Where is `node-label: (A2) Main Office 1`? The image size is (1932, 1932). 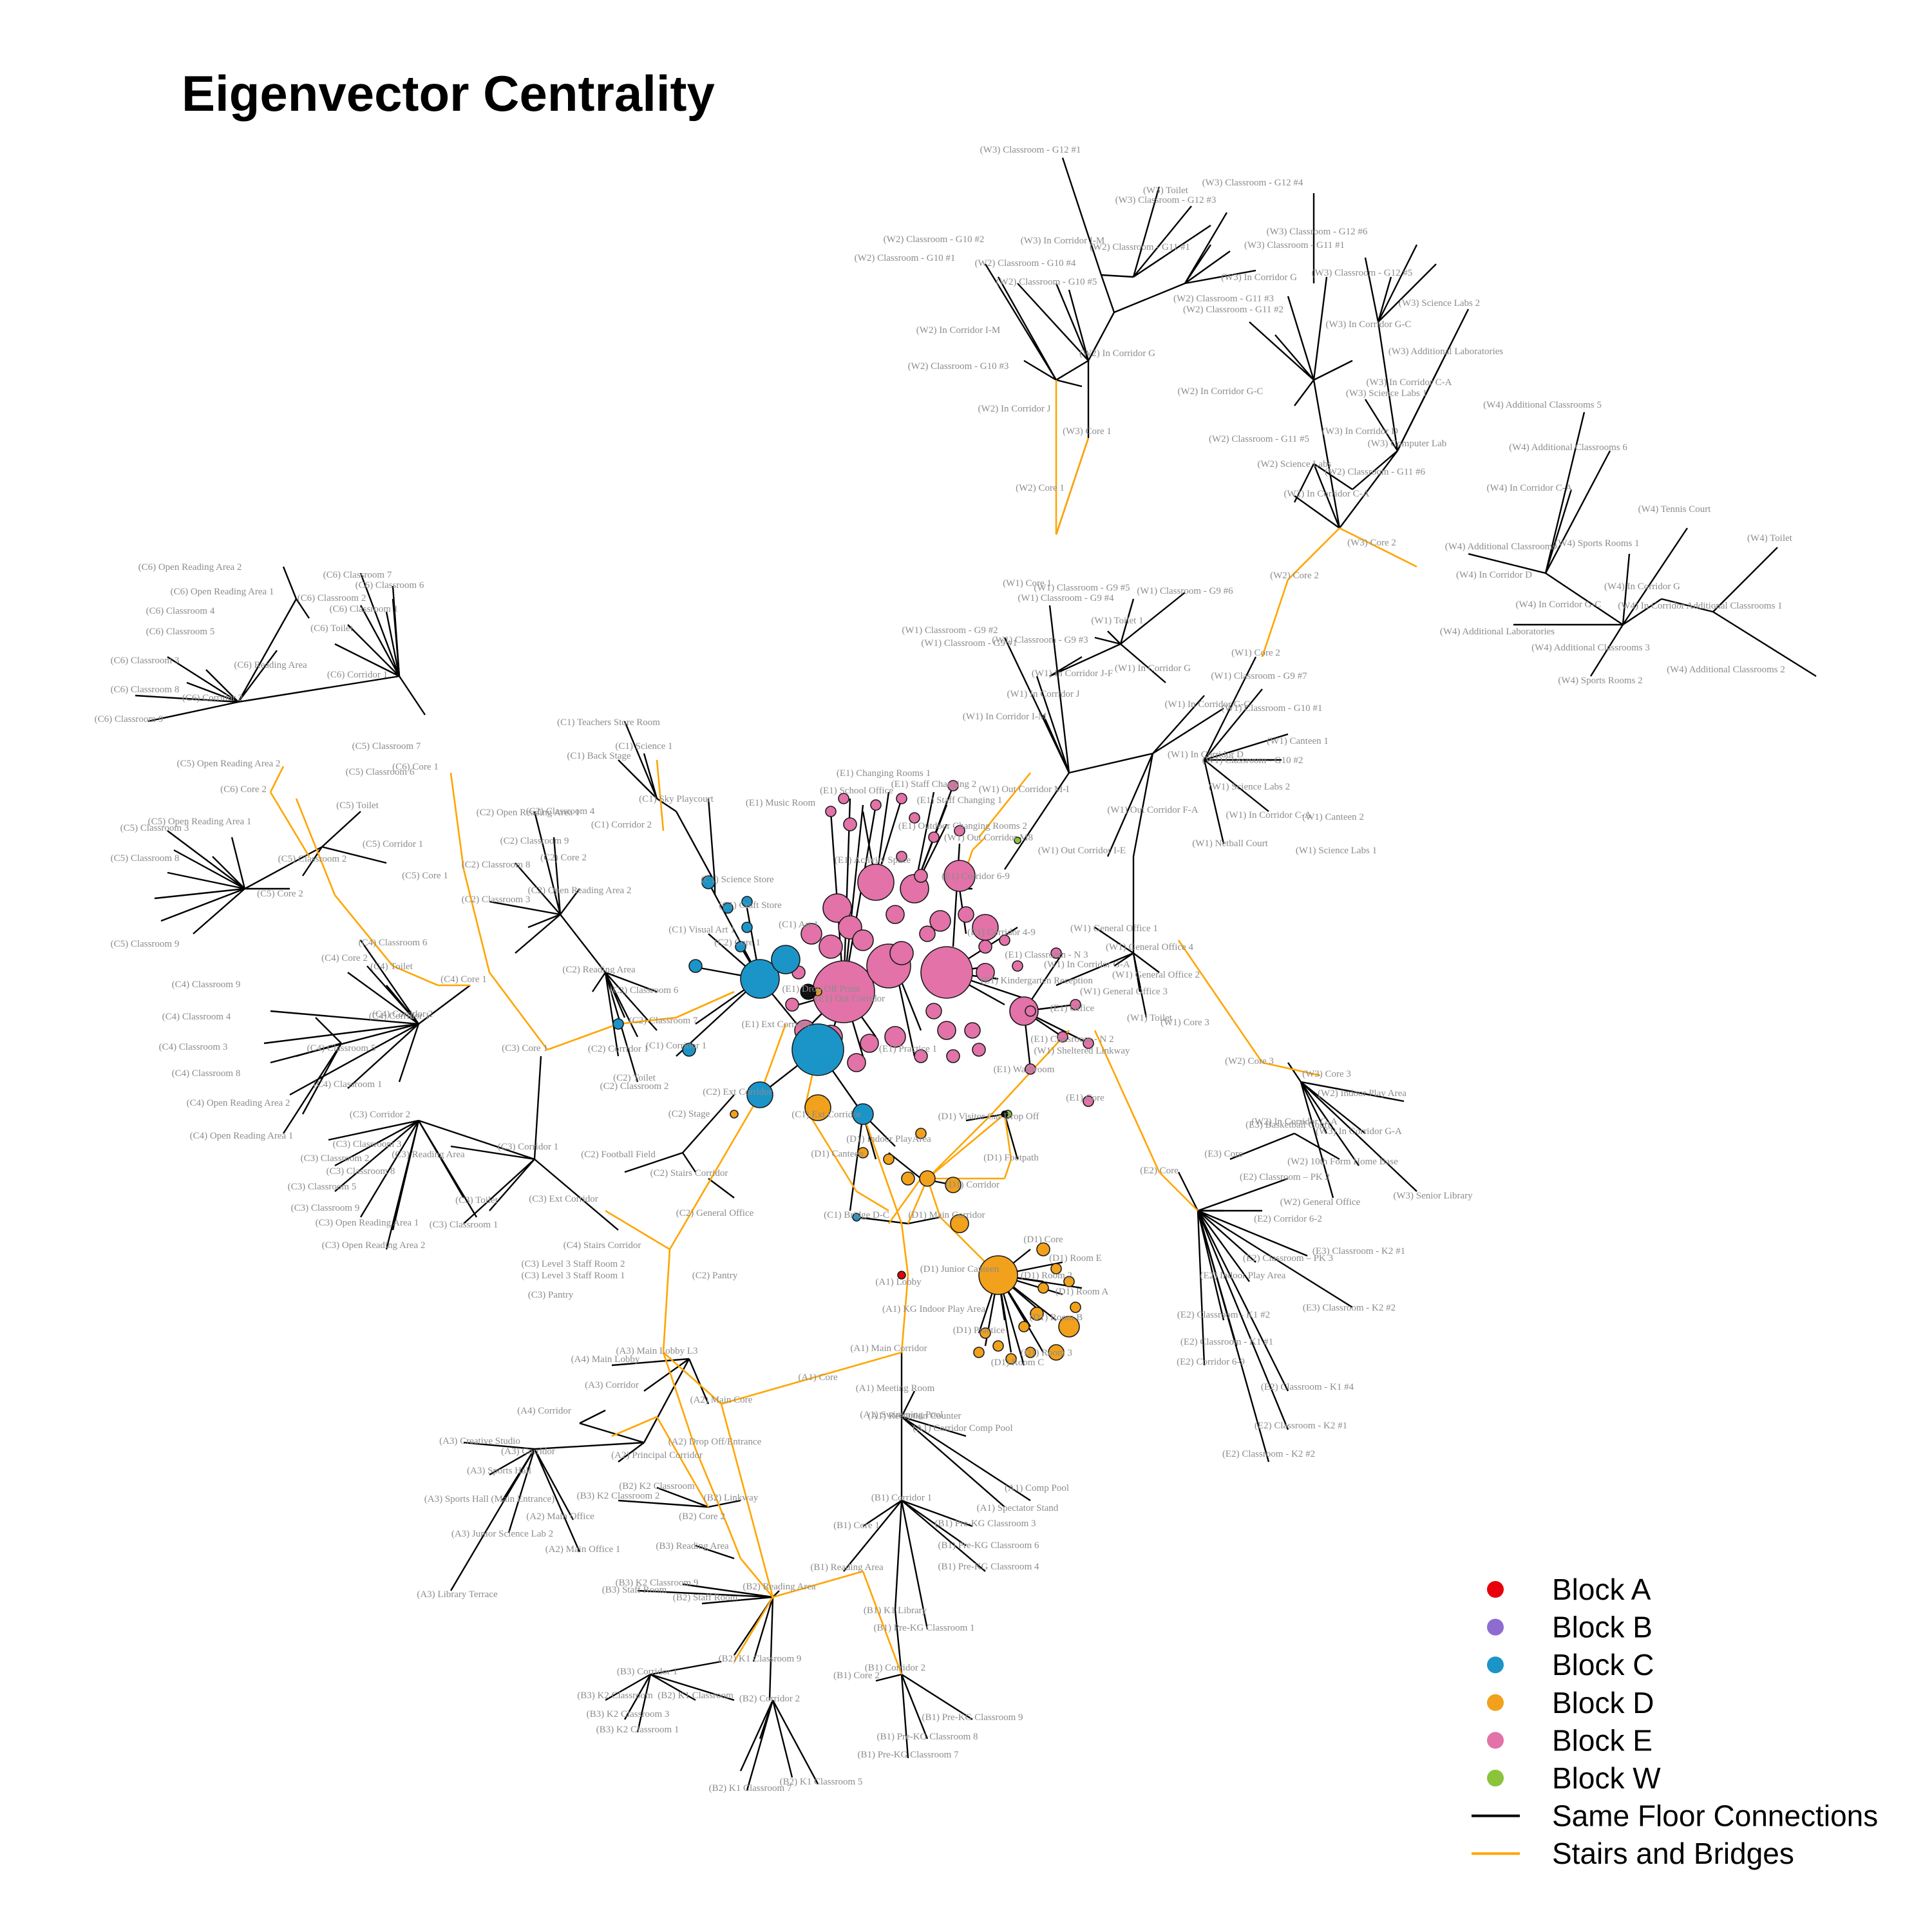
node-label: (A2) Main Office 1 is located at coordinates (583, 1549).